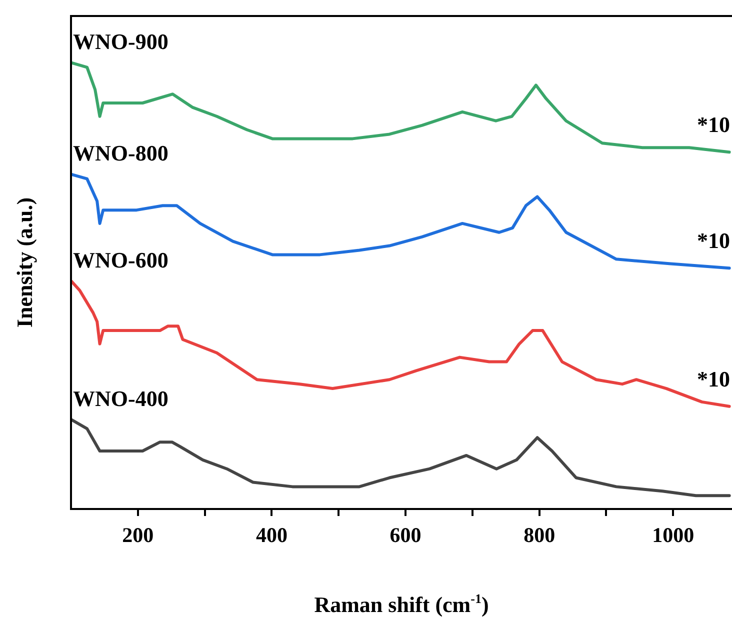 The width and height of the screenshot is (732, 619). I want to click on series-label: WNO-800, so click(120, 153).